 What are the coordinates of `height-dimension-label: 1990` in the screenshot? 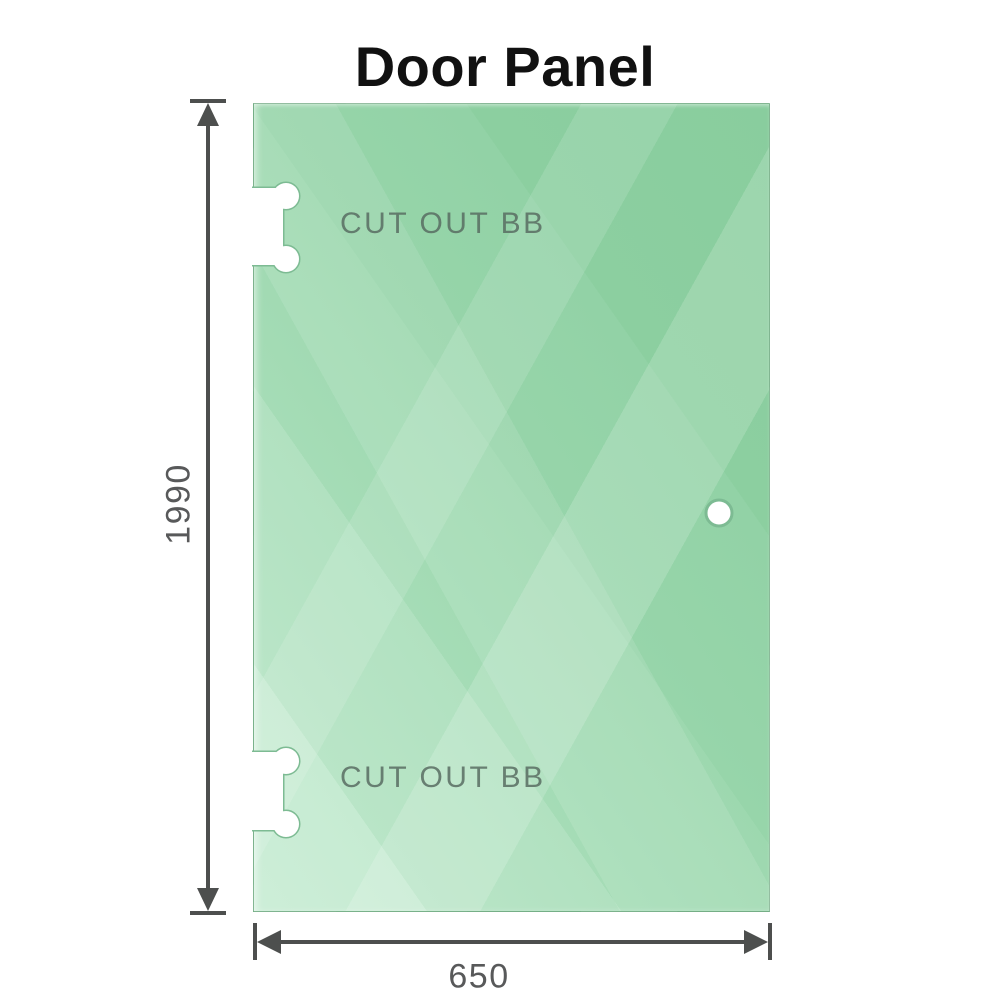 It's located at (178, 504).